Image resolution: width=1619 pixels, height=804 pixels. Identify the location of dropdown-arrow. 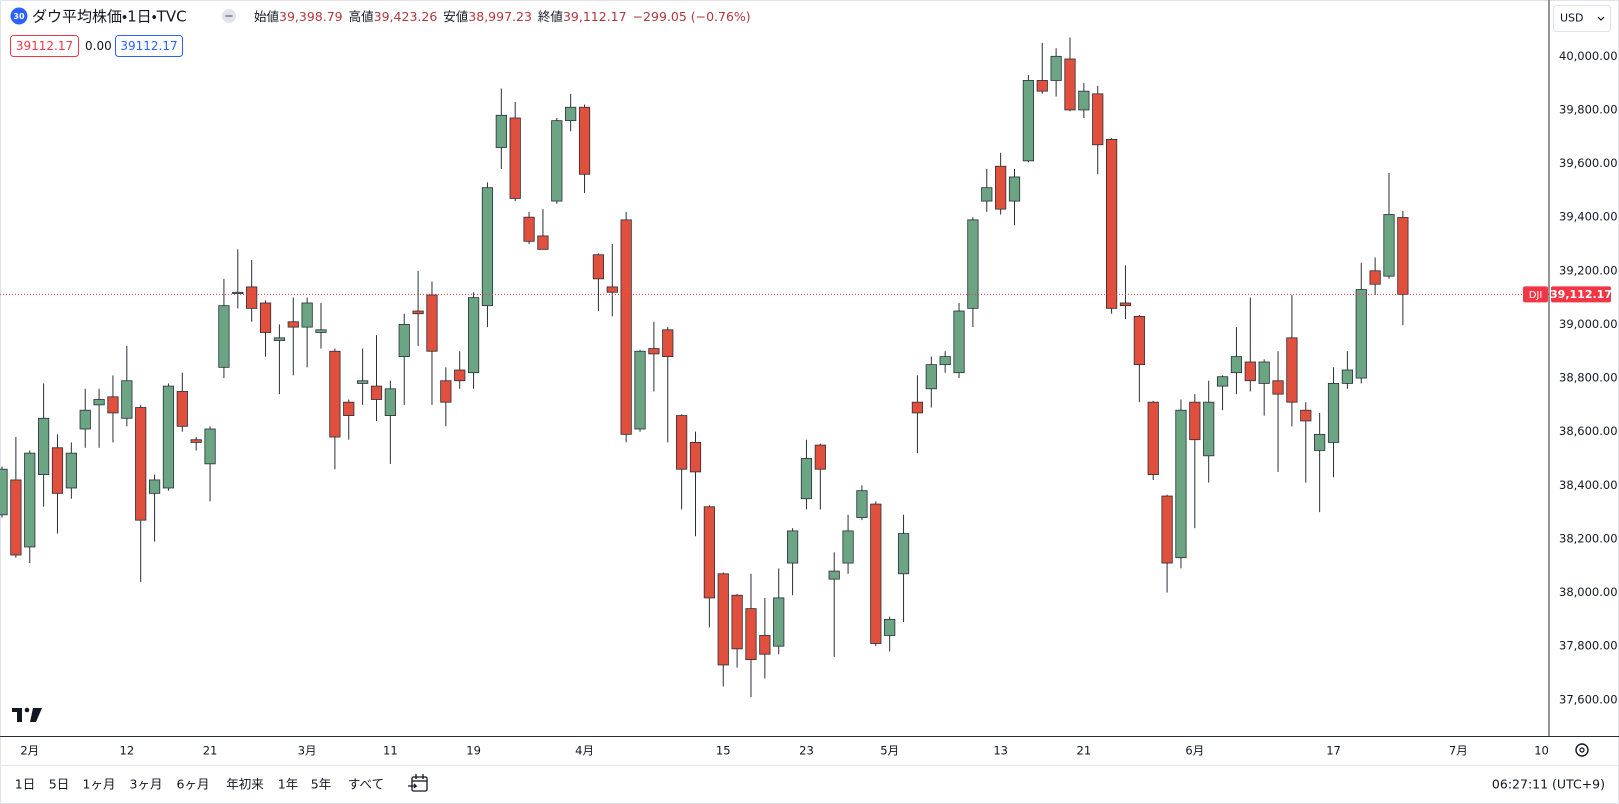
(1601, 18).